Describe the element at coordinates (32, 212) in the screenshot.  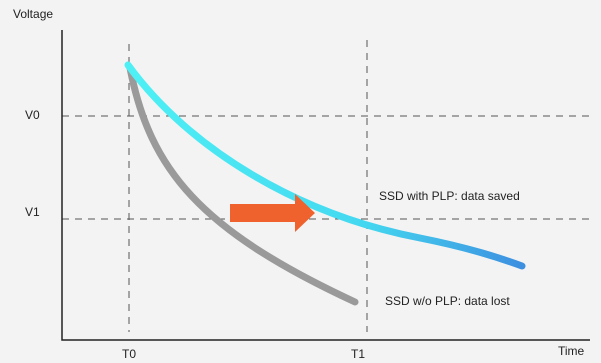
I see `level-label: V1` at that location.